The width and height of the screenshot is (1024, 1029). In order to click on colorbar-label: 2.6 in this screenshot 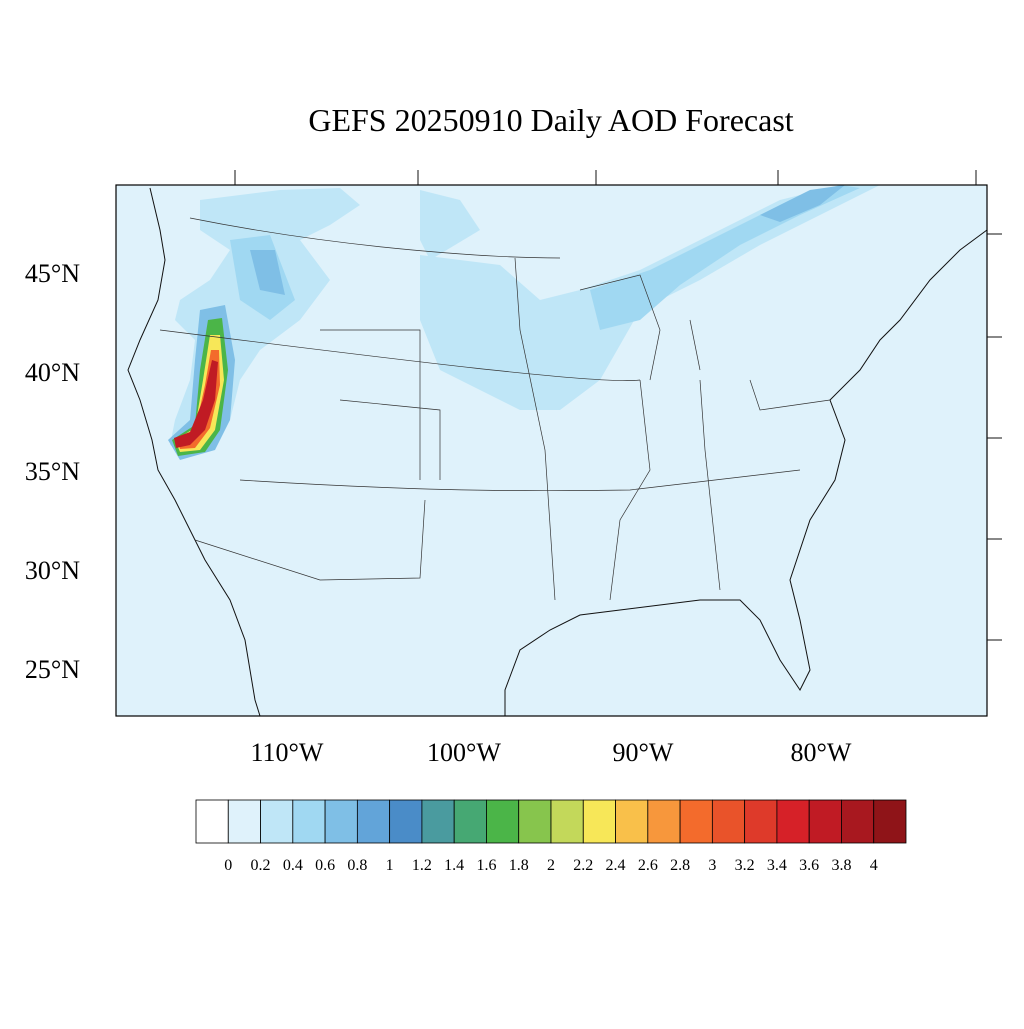, I will do `click(648, 865)`.